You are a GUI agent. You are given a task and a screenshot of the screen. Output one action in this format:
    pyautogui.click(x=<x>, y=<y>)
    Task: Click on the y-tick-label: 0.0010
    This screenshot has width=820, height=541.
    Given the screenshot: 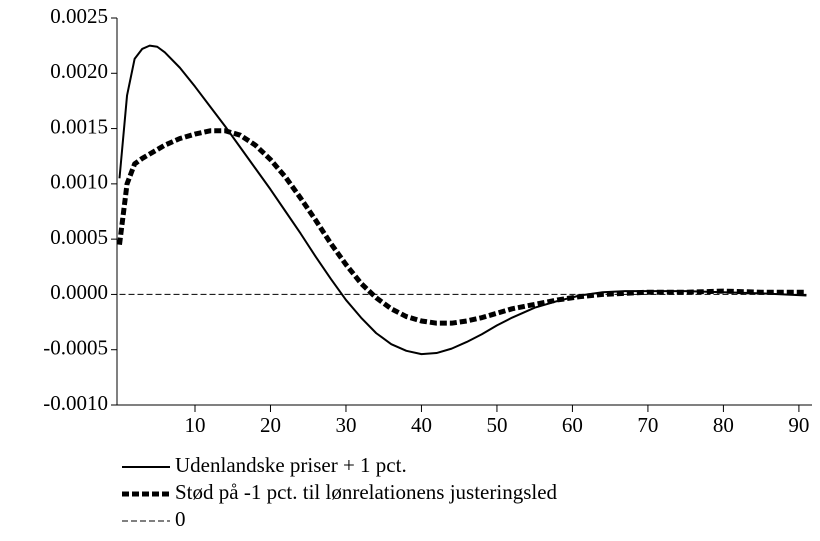 What is the action you would take?
    pyautogui.click(x=79, y=182)
    